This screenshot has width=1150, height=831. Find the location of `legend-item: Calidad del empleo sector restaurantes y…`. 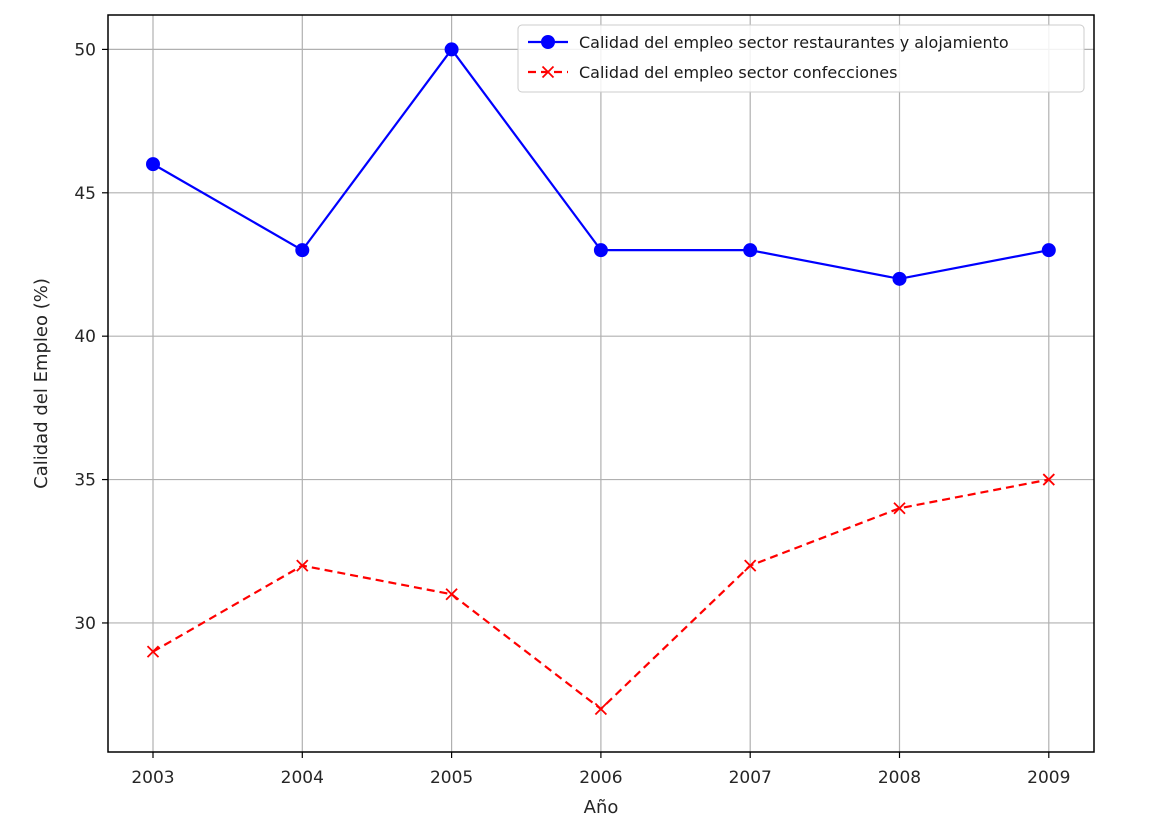

legend-item: Calidad del empleo sector restaurantes y… is located at coordinates (768, 42).